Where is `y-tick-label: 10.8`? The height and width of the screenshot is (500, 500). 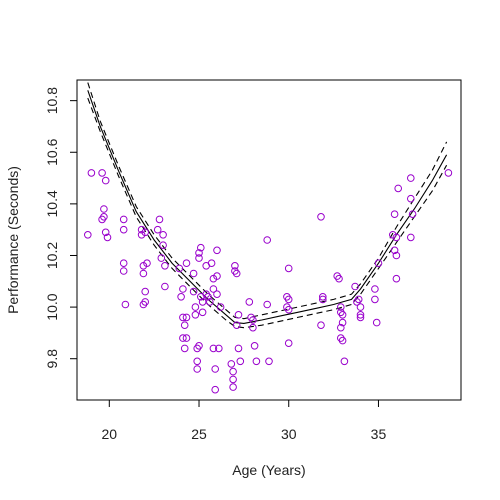
y-tick-label: 10.8 is located at coordinates (52, 100).